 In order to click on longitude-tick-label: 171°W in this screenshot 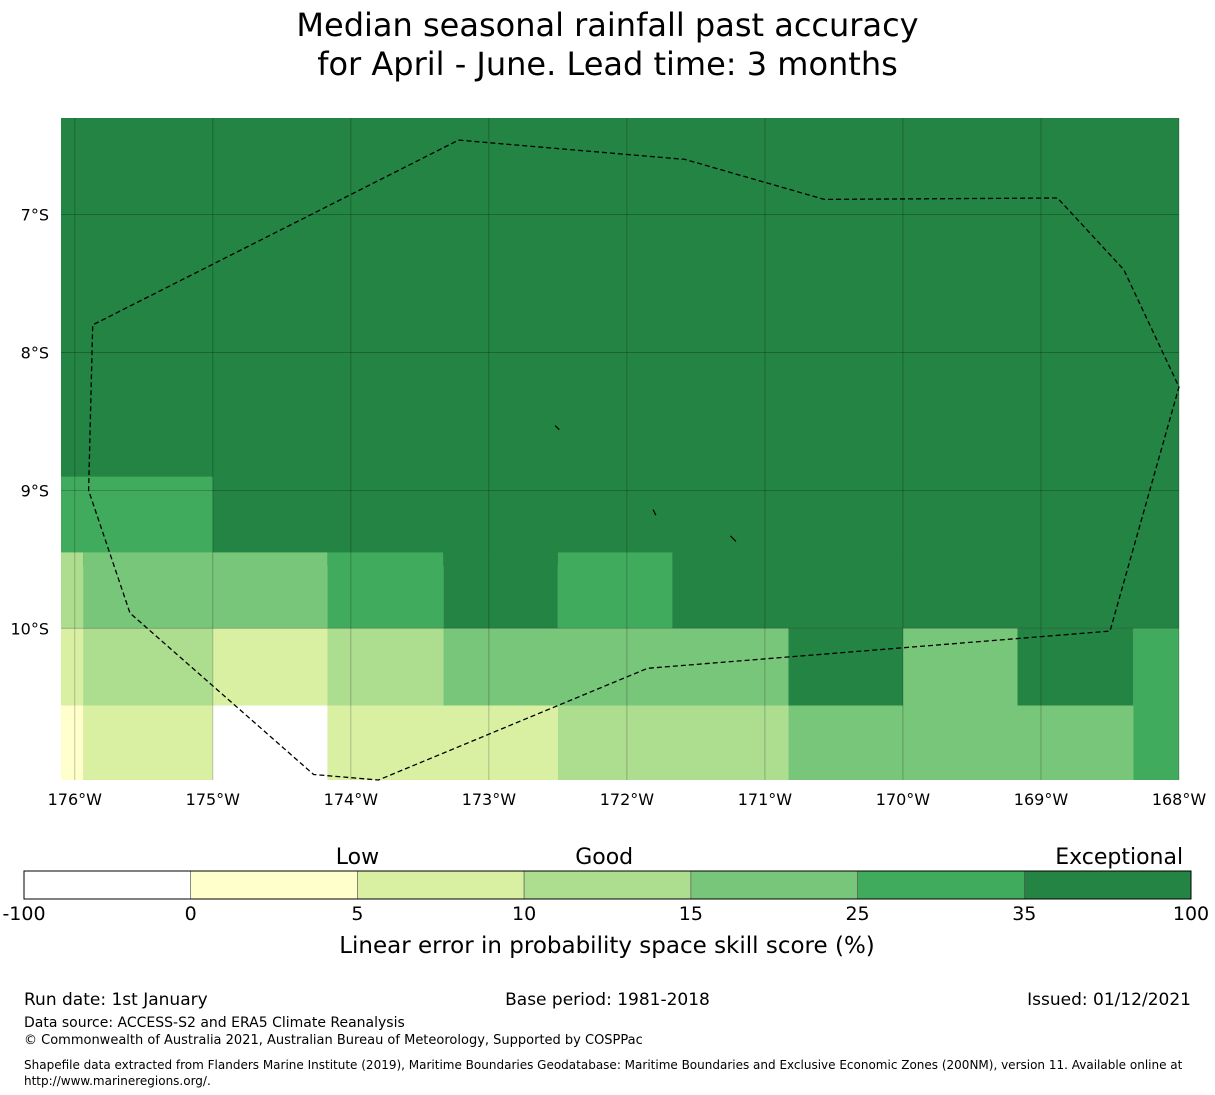, I will do `click(765, 799)`.